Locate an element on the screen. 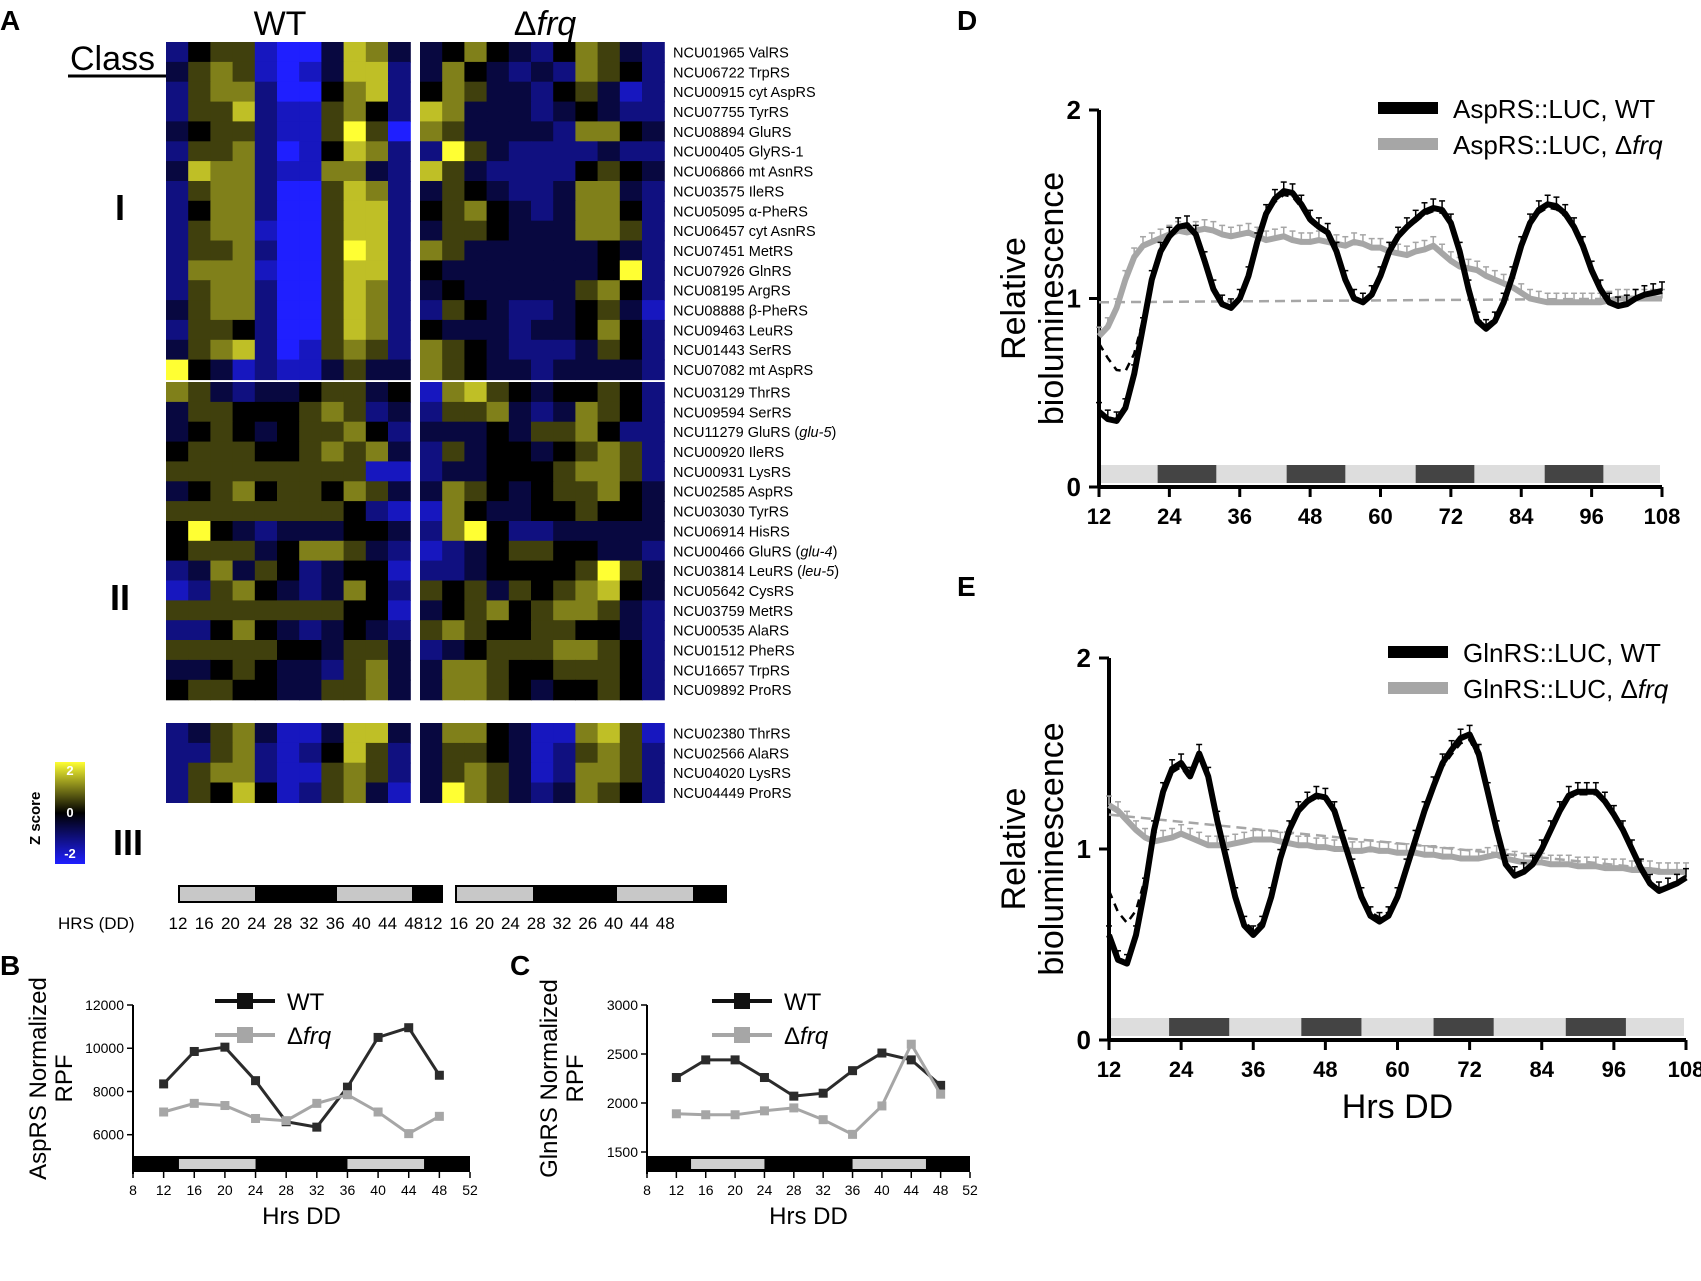 Image resolution: width=1701 pixels, height=1281 pixels. wt-time-tick: 40 is located at coordinates (361, 923).